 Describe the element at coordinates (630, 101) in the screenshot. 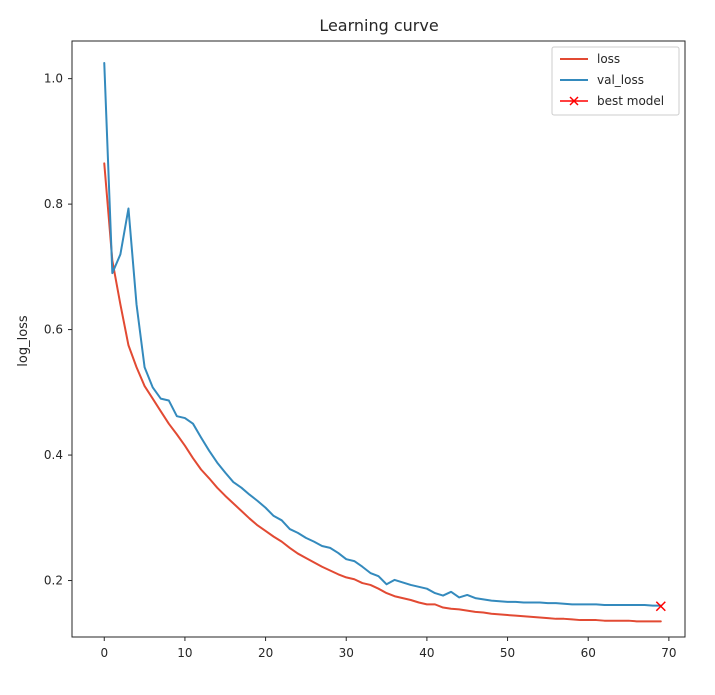

I see `legend-label-best-model: best model` at that location.